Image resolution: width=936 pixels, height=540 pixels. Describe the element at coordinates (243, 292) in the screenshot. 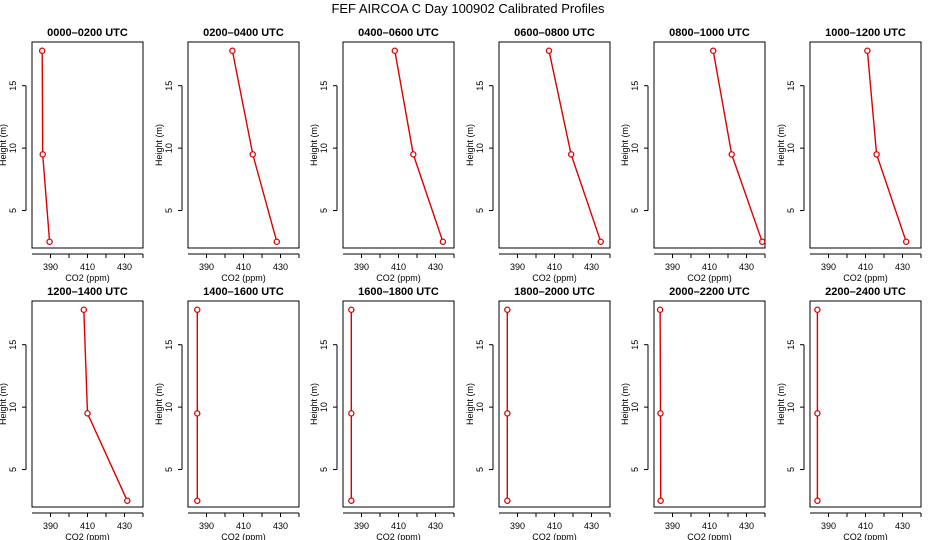

I see `panel-8-title: 1400–1600 UTC` at that location.